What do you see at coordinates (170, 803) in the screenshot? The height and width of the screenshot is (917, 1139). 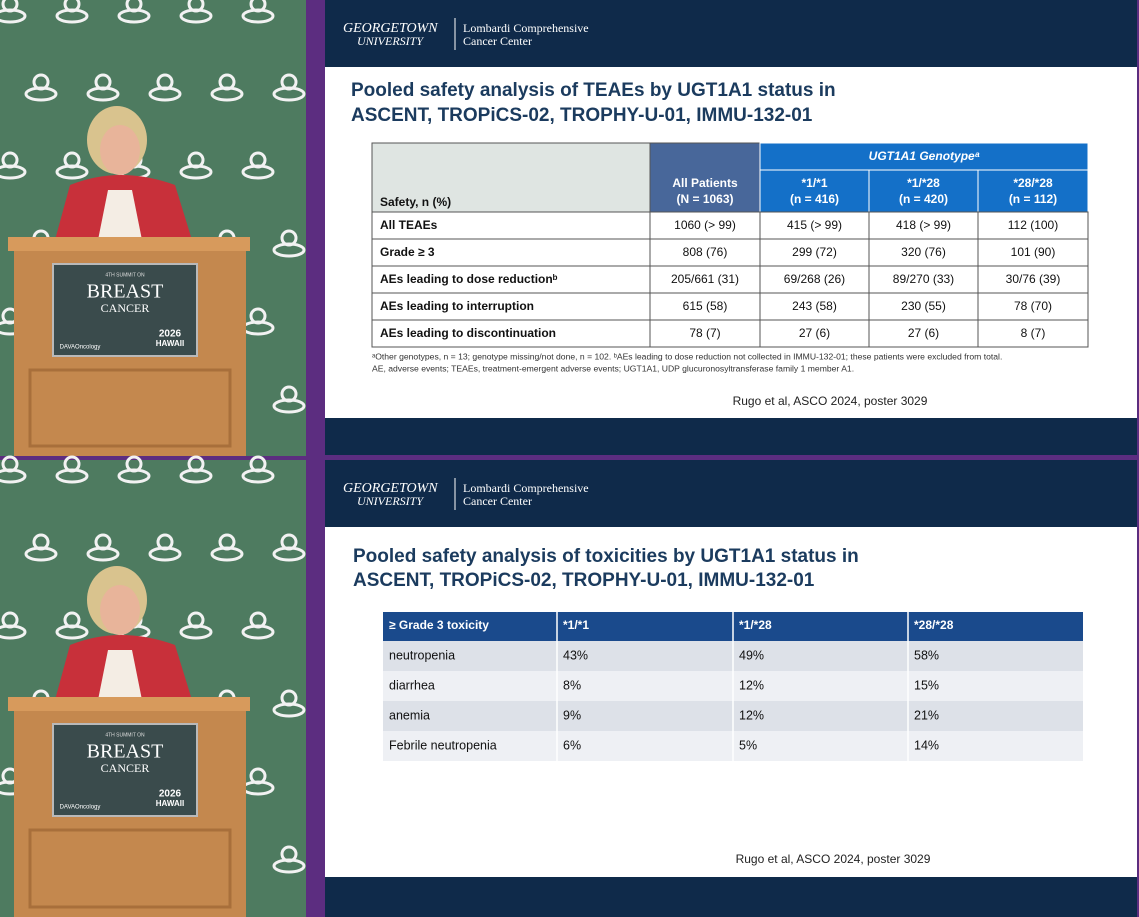 I see `sign-location: HAWAII` at bounding box center [170, 803].